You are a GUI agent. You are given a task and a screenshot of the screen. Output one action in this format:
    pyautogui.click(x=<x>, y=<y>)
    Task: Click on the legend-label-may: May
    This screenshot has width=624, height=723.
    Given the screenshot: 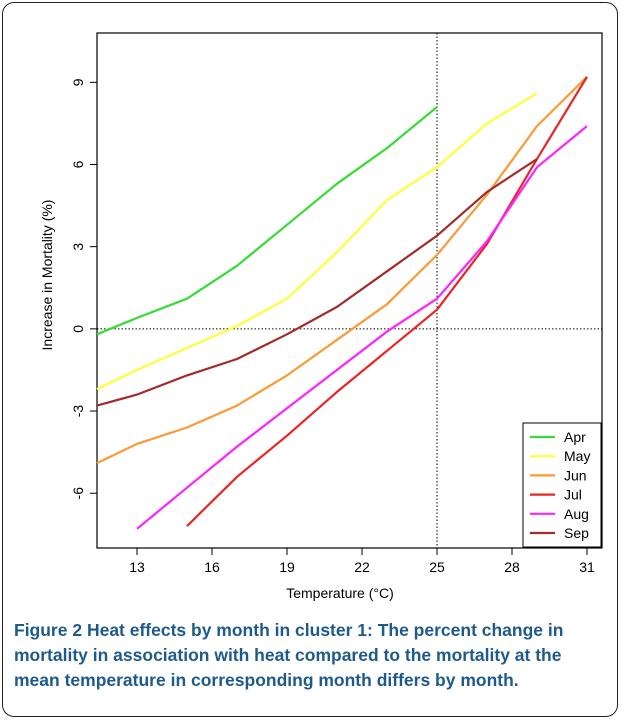 What is the action you would take?
    pyautogui.click(x=577, y=456)
    